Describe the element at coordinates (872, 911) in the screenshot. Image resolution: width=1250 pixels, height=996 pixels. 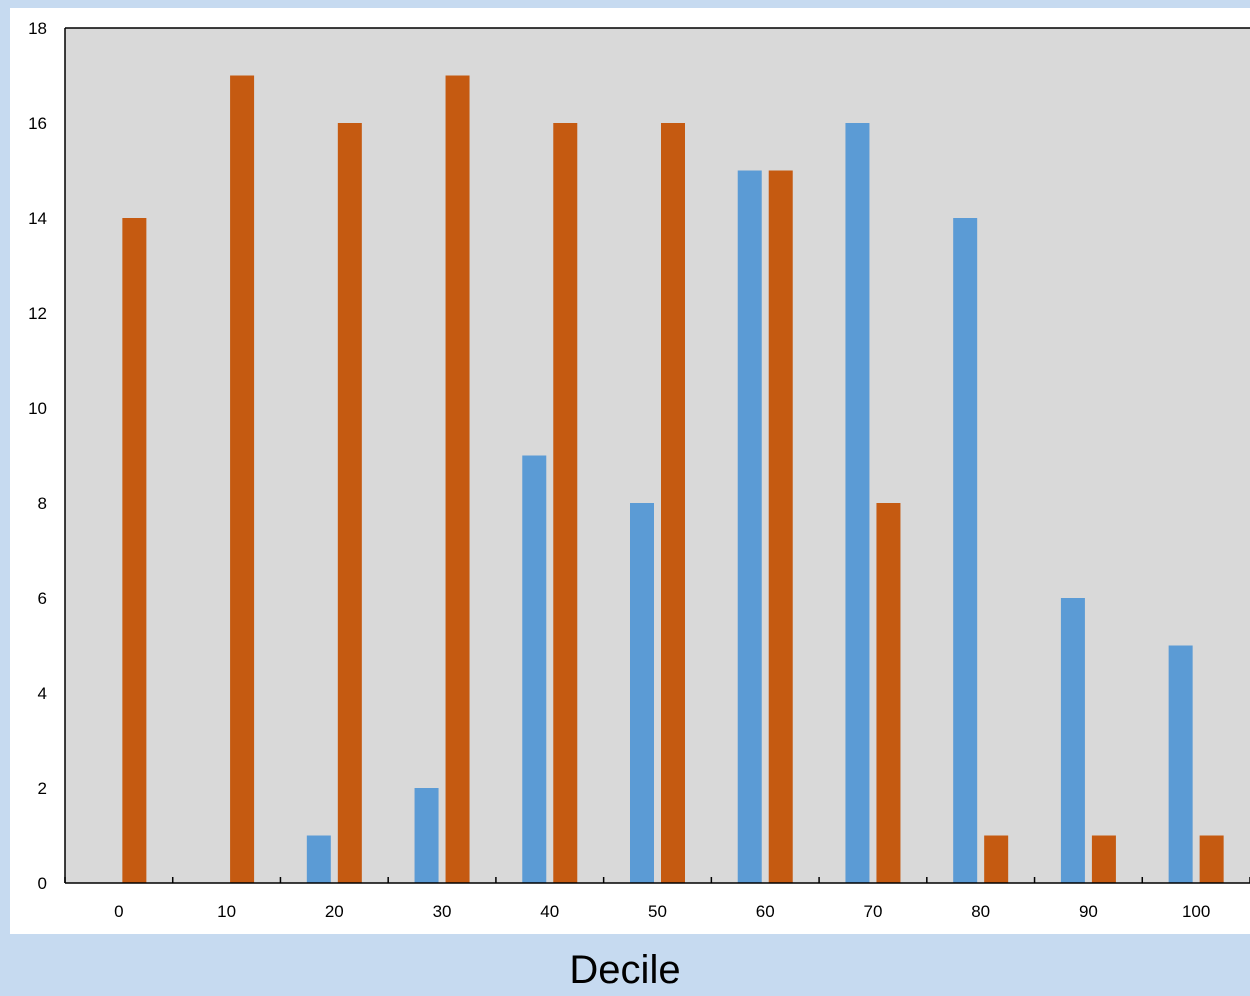
I see `x-tick-label: 70` at that location.